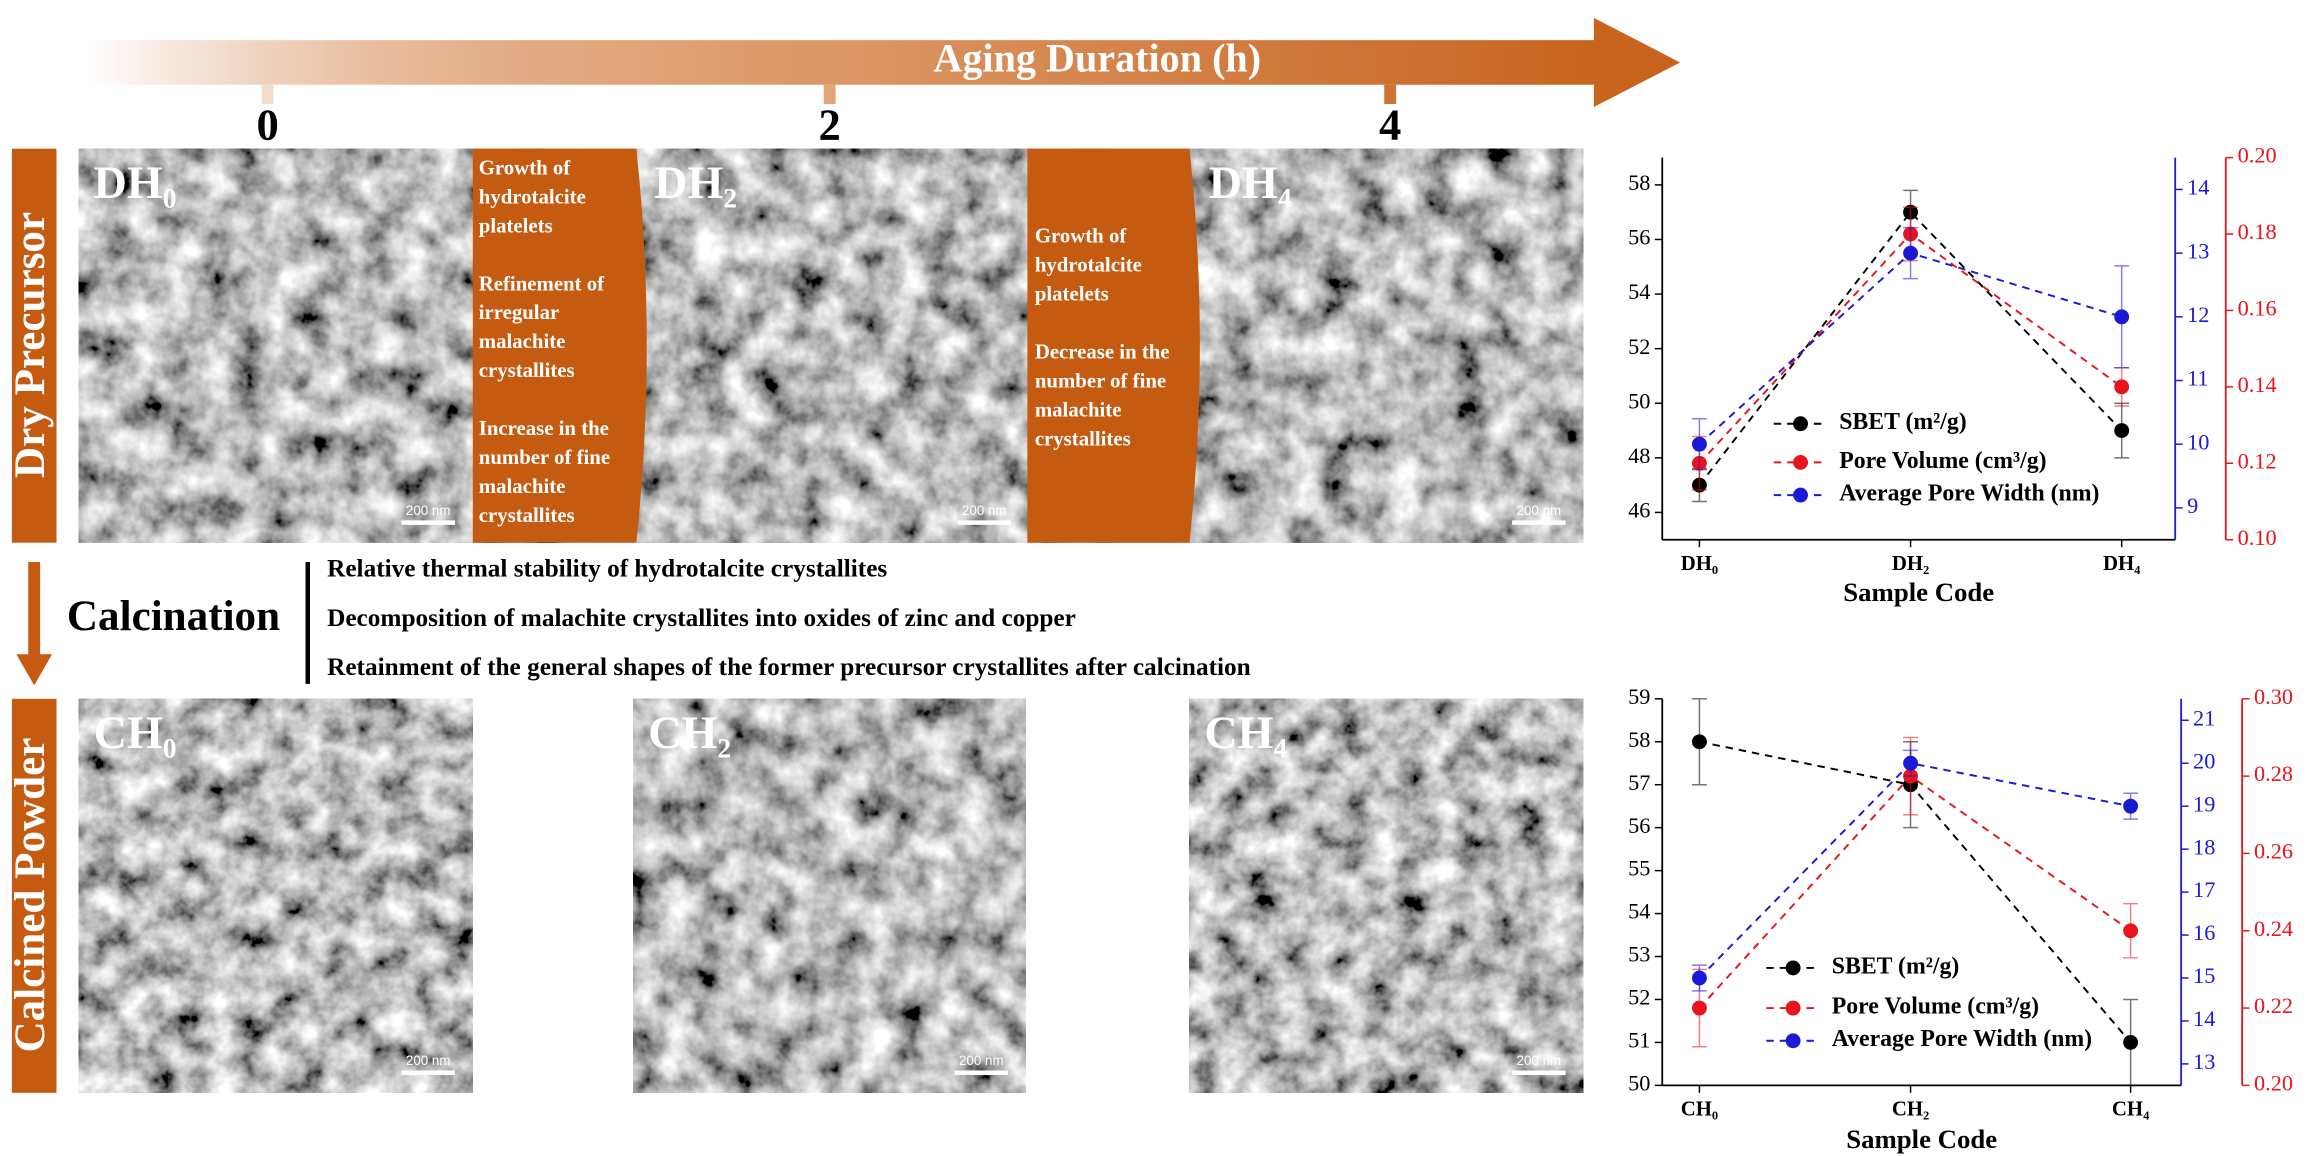 Image resolution: width=2312 pixels, height=1156 pixels. What do you see at coordinates (829, 125) in the screenshot?
I see `time-label: 2` at bounding box center [829, 125].